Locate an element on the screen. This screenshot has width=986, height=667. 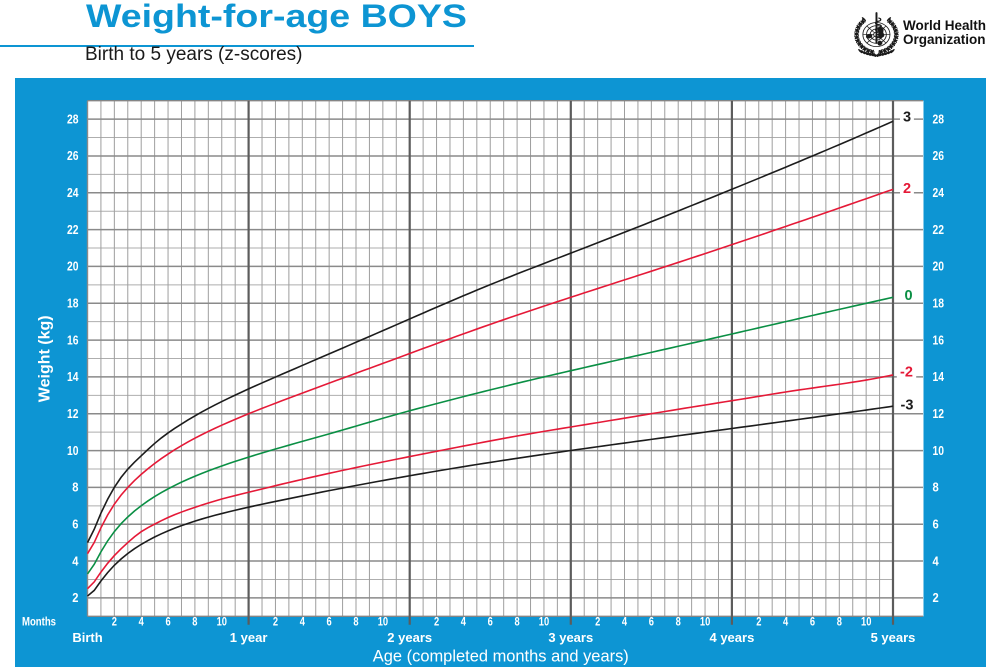
svg-text: 0 is located at coordinates (908, 296).